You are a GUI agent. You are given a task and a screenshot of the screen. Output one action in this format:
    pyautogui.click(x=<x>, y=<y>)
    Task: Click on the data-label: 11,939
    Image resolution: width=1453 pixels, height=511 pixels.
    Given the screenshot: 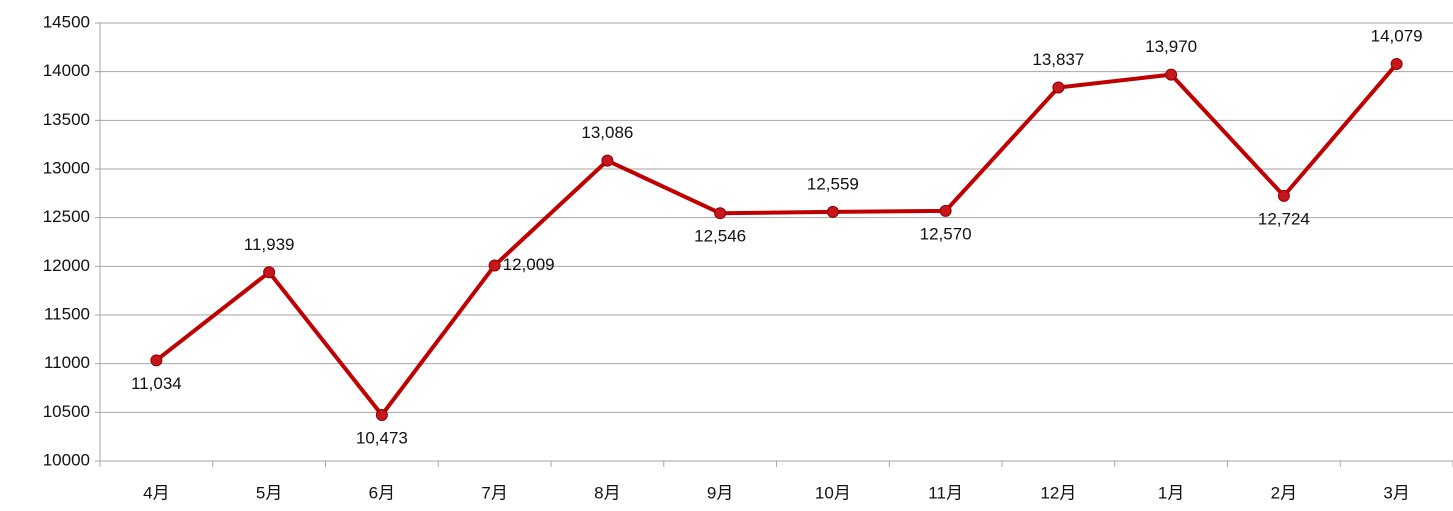 What is the action you would take?
    pyautogui.click(x=269, y=244)
    